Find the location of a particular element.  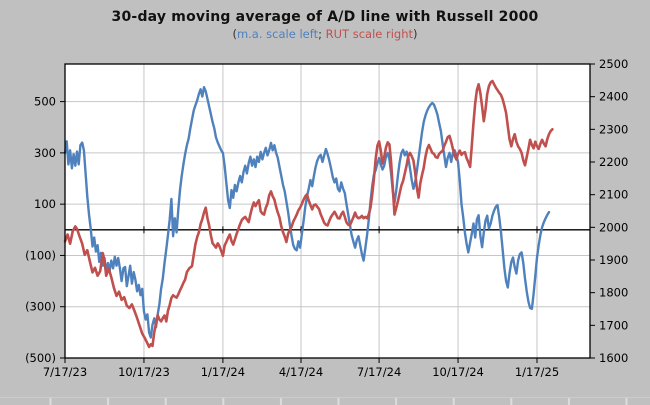

left-axis-label: 100 is located at coordinates (45, 204).